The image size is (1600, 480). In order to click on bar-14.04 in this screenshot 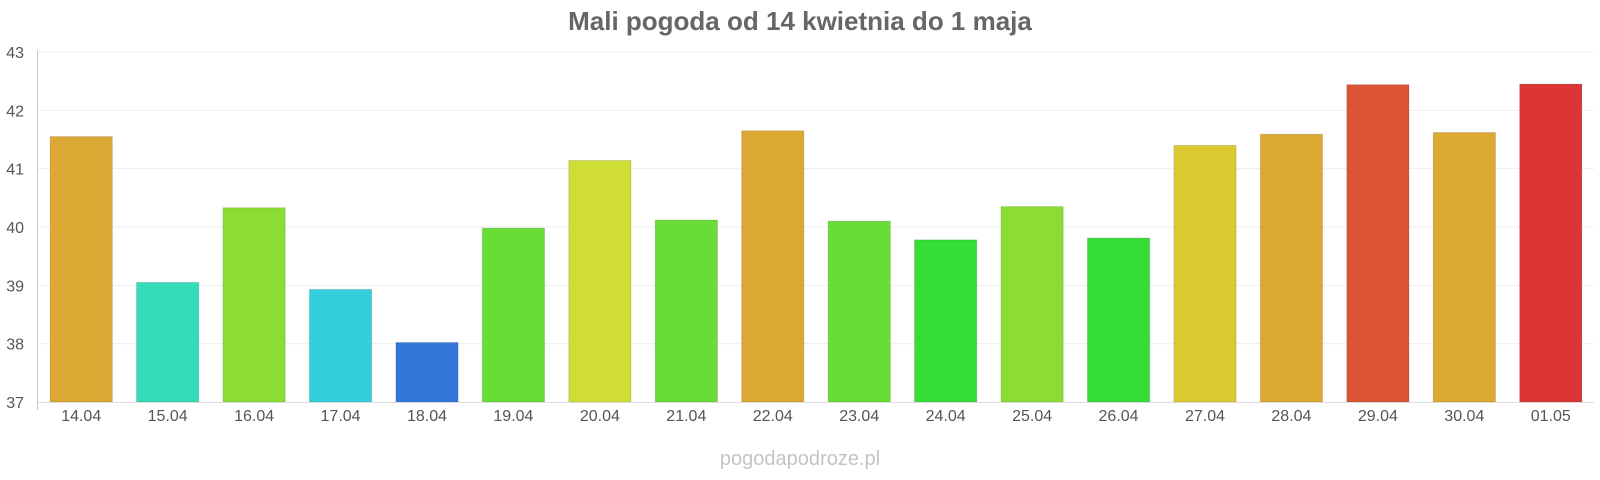, I will do `click(81, 269)`.